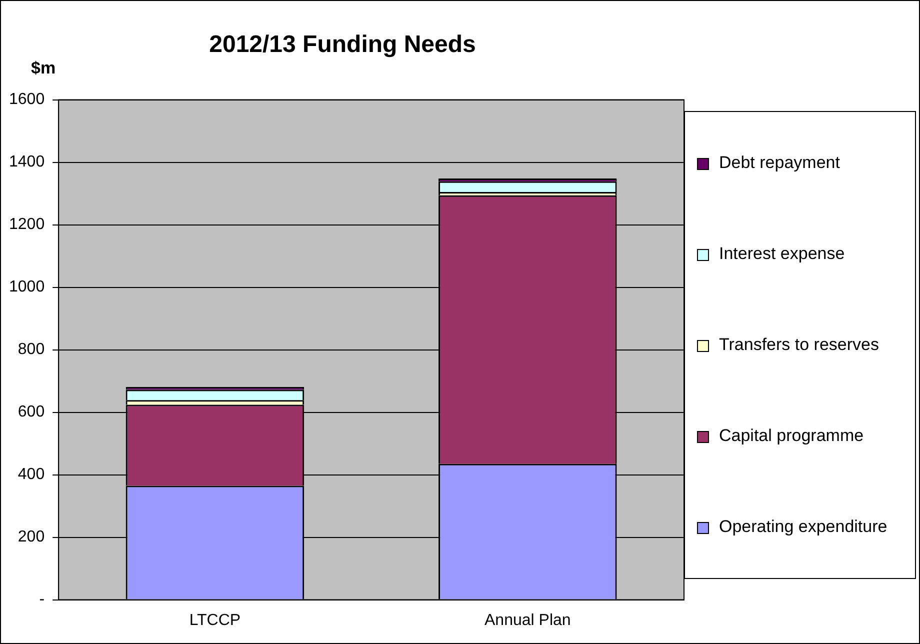 Image resolution: width=920 pixels, height=644 pixels. Describe the element at coordinates (342, 44) in the screenshot. I see `chart-title: 2012/13 Funding Needs` at that location.